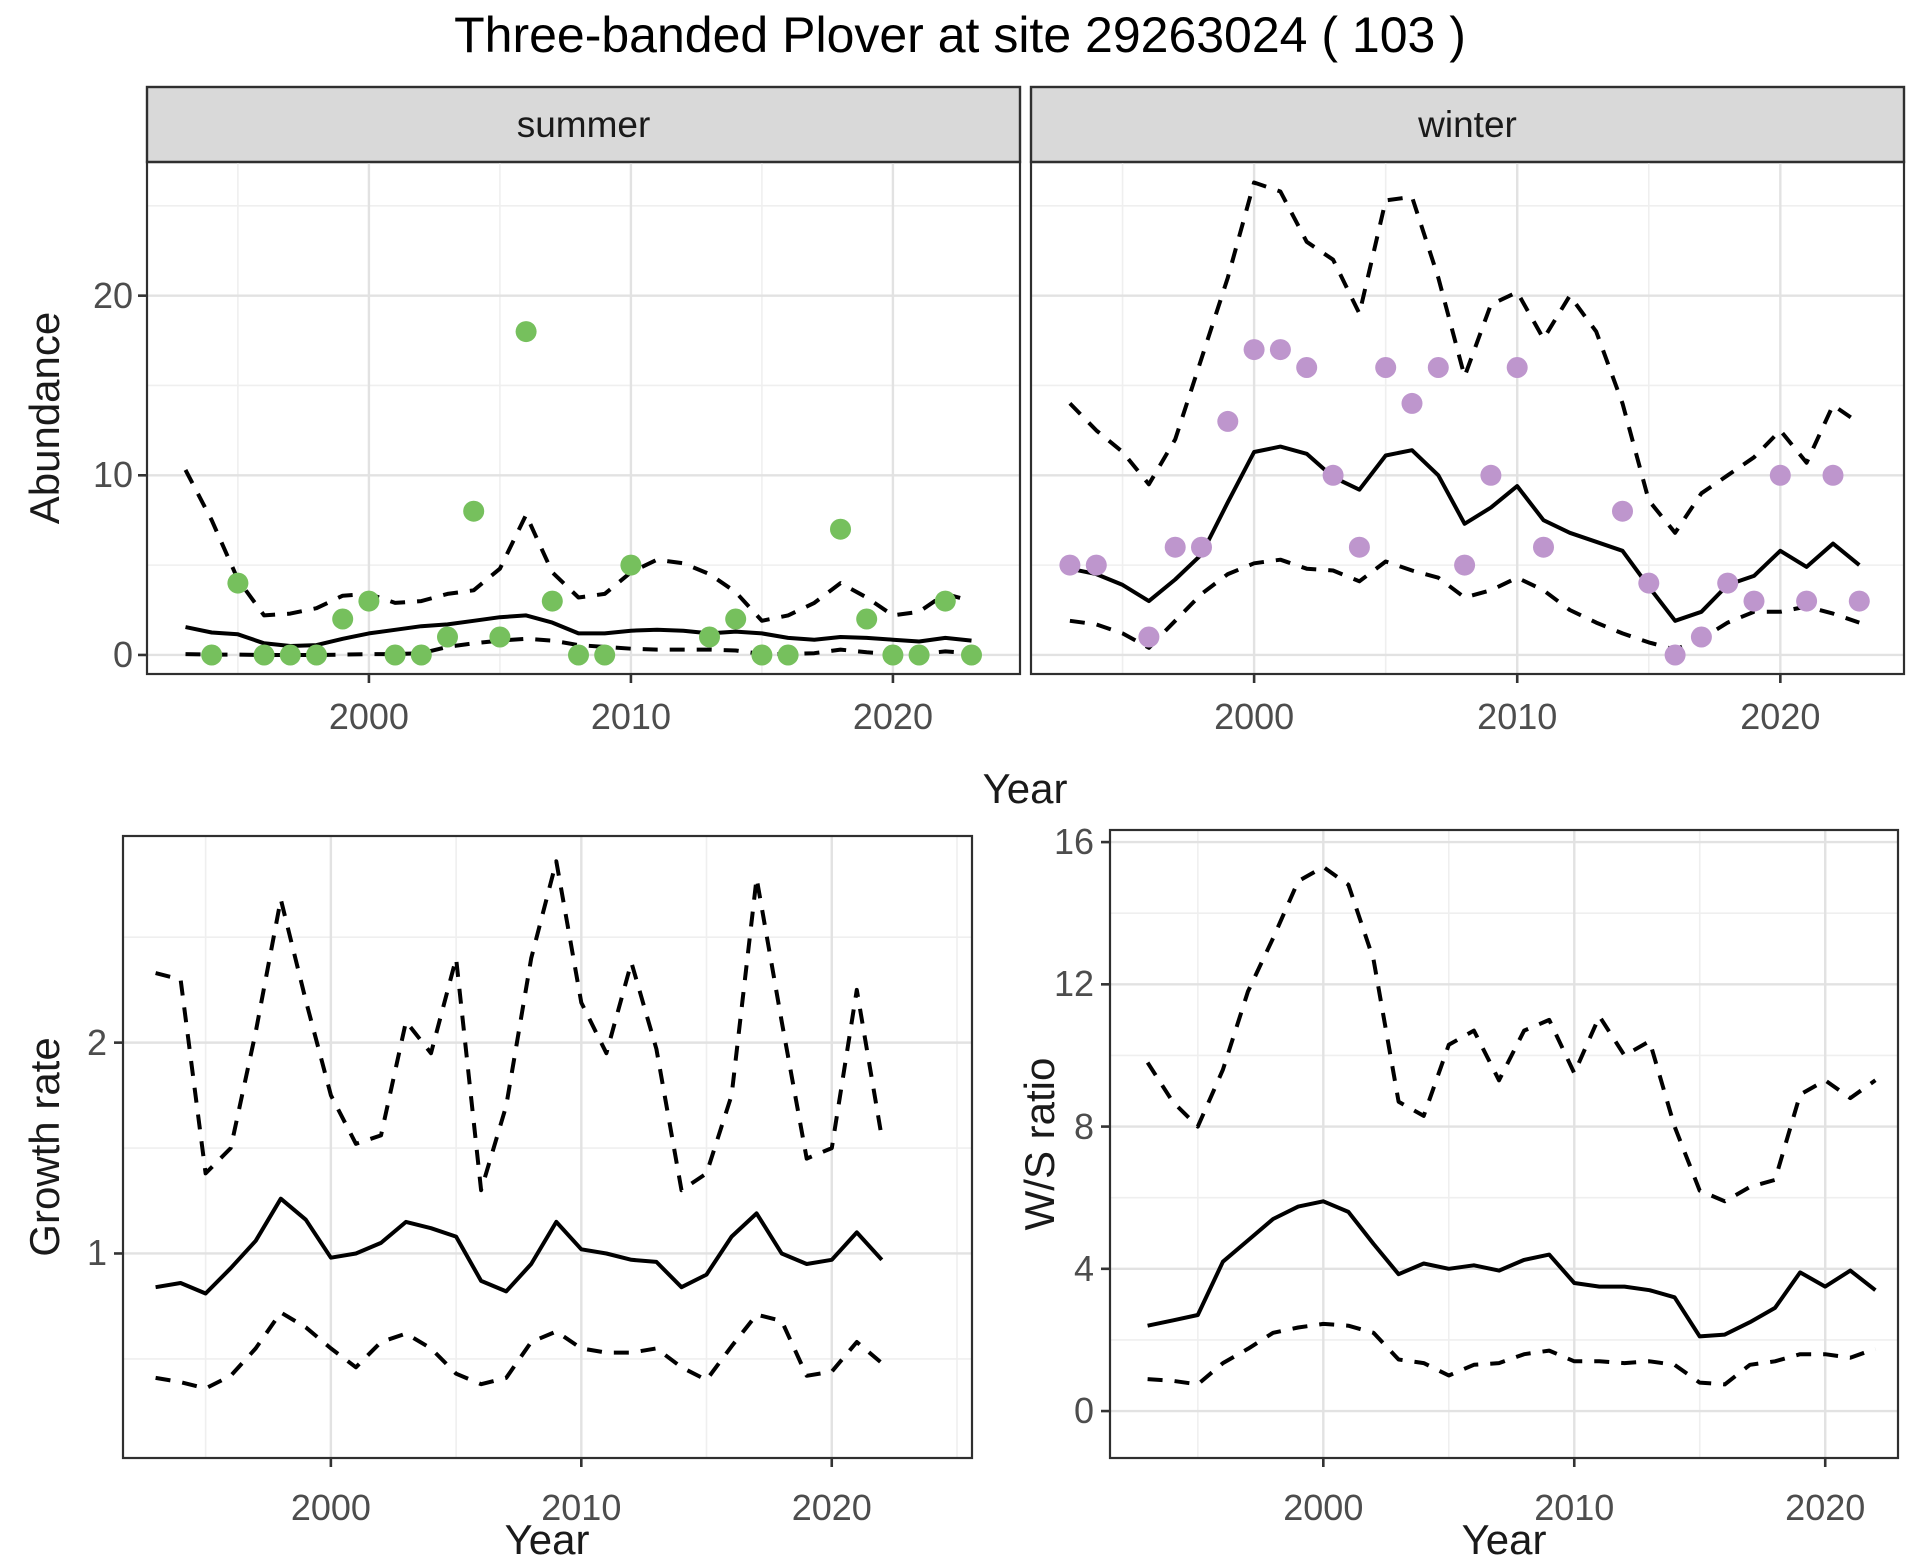  I want to click on growth-rate-axis-title: Growth rate, so click(44, 1147).